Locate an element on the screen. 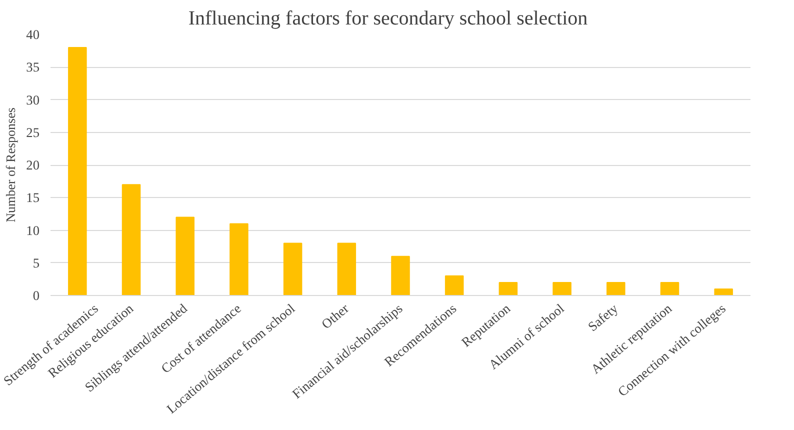 This screenshot has width=794, height=430. y-tick-label: 15 is located at coordinates (33, 198).